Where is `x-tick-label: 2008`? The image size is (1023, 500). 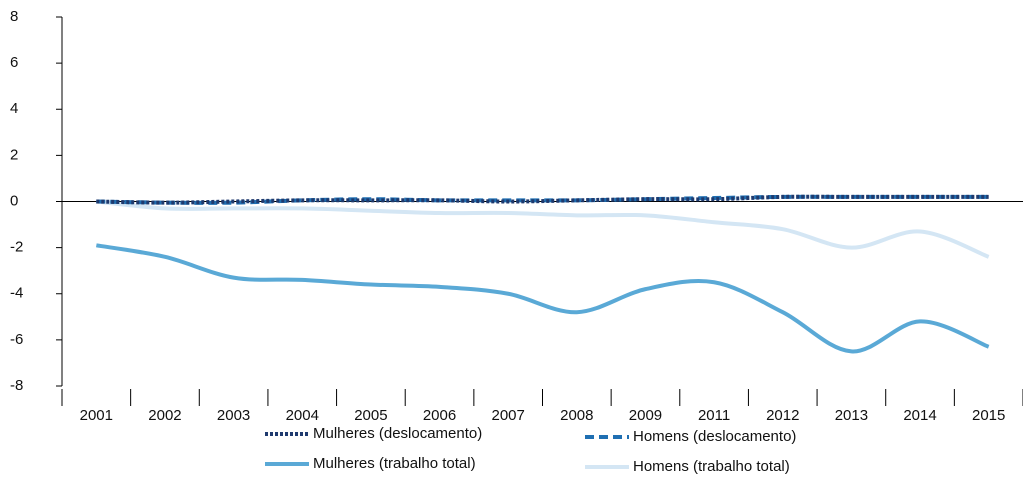
x-tick-label: 2008 is located at coordinates (576, 415).